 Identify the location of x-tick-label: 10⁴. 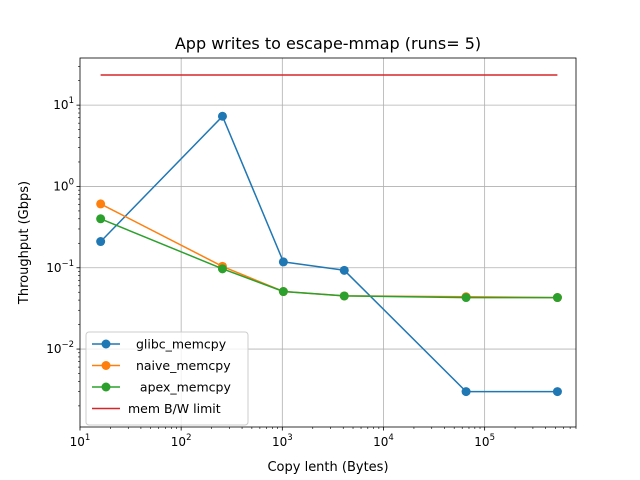
(383, 441).